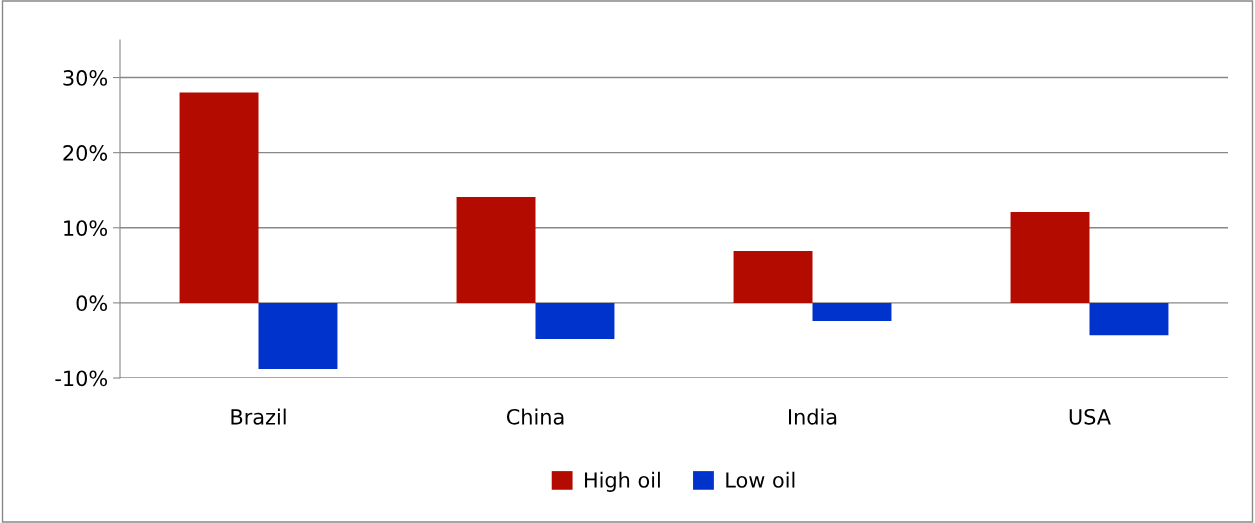  I want to click on legend-label: High oil, so click(622, 481).